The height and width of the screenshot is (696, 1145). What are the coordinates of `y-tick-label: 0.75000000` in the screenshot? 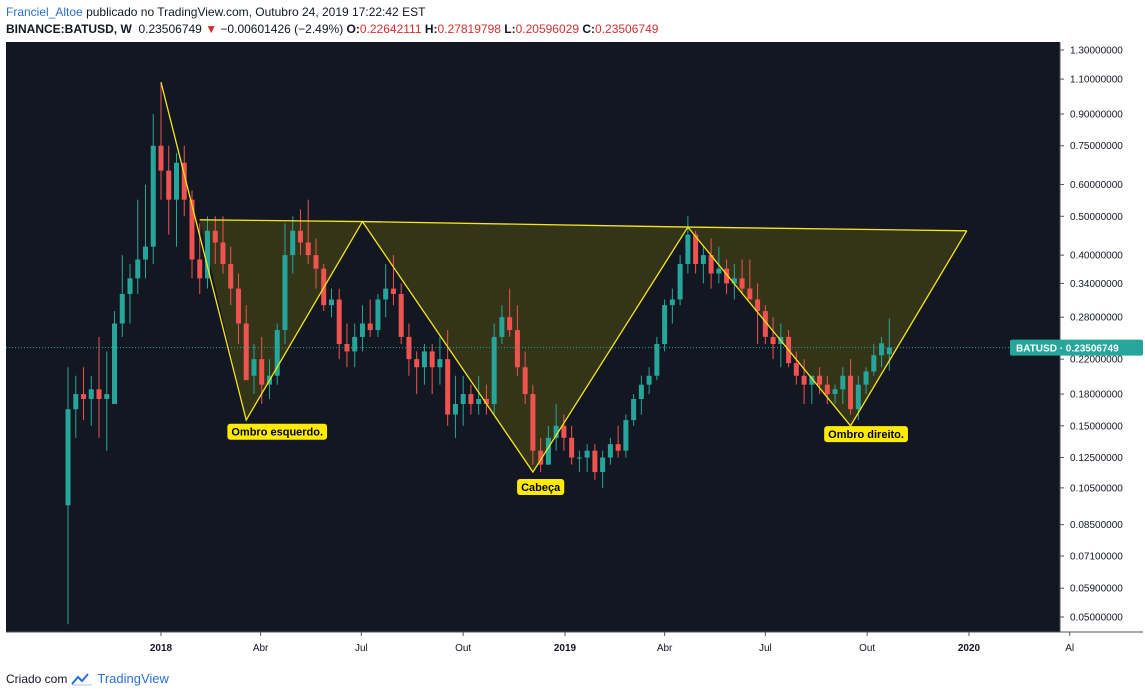 It's located at (1096, 146).